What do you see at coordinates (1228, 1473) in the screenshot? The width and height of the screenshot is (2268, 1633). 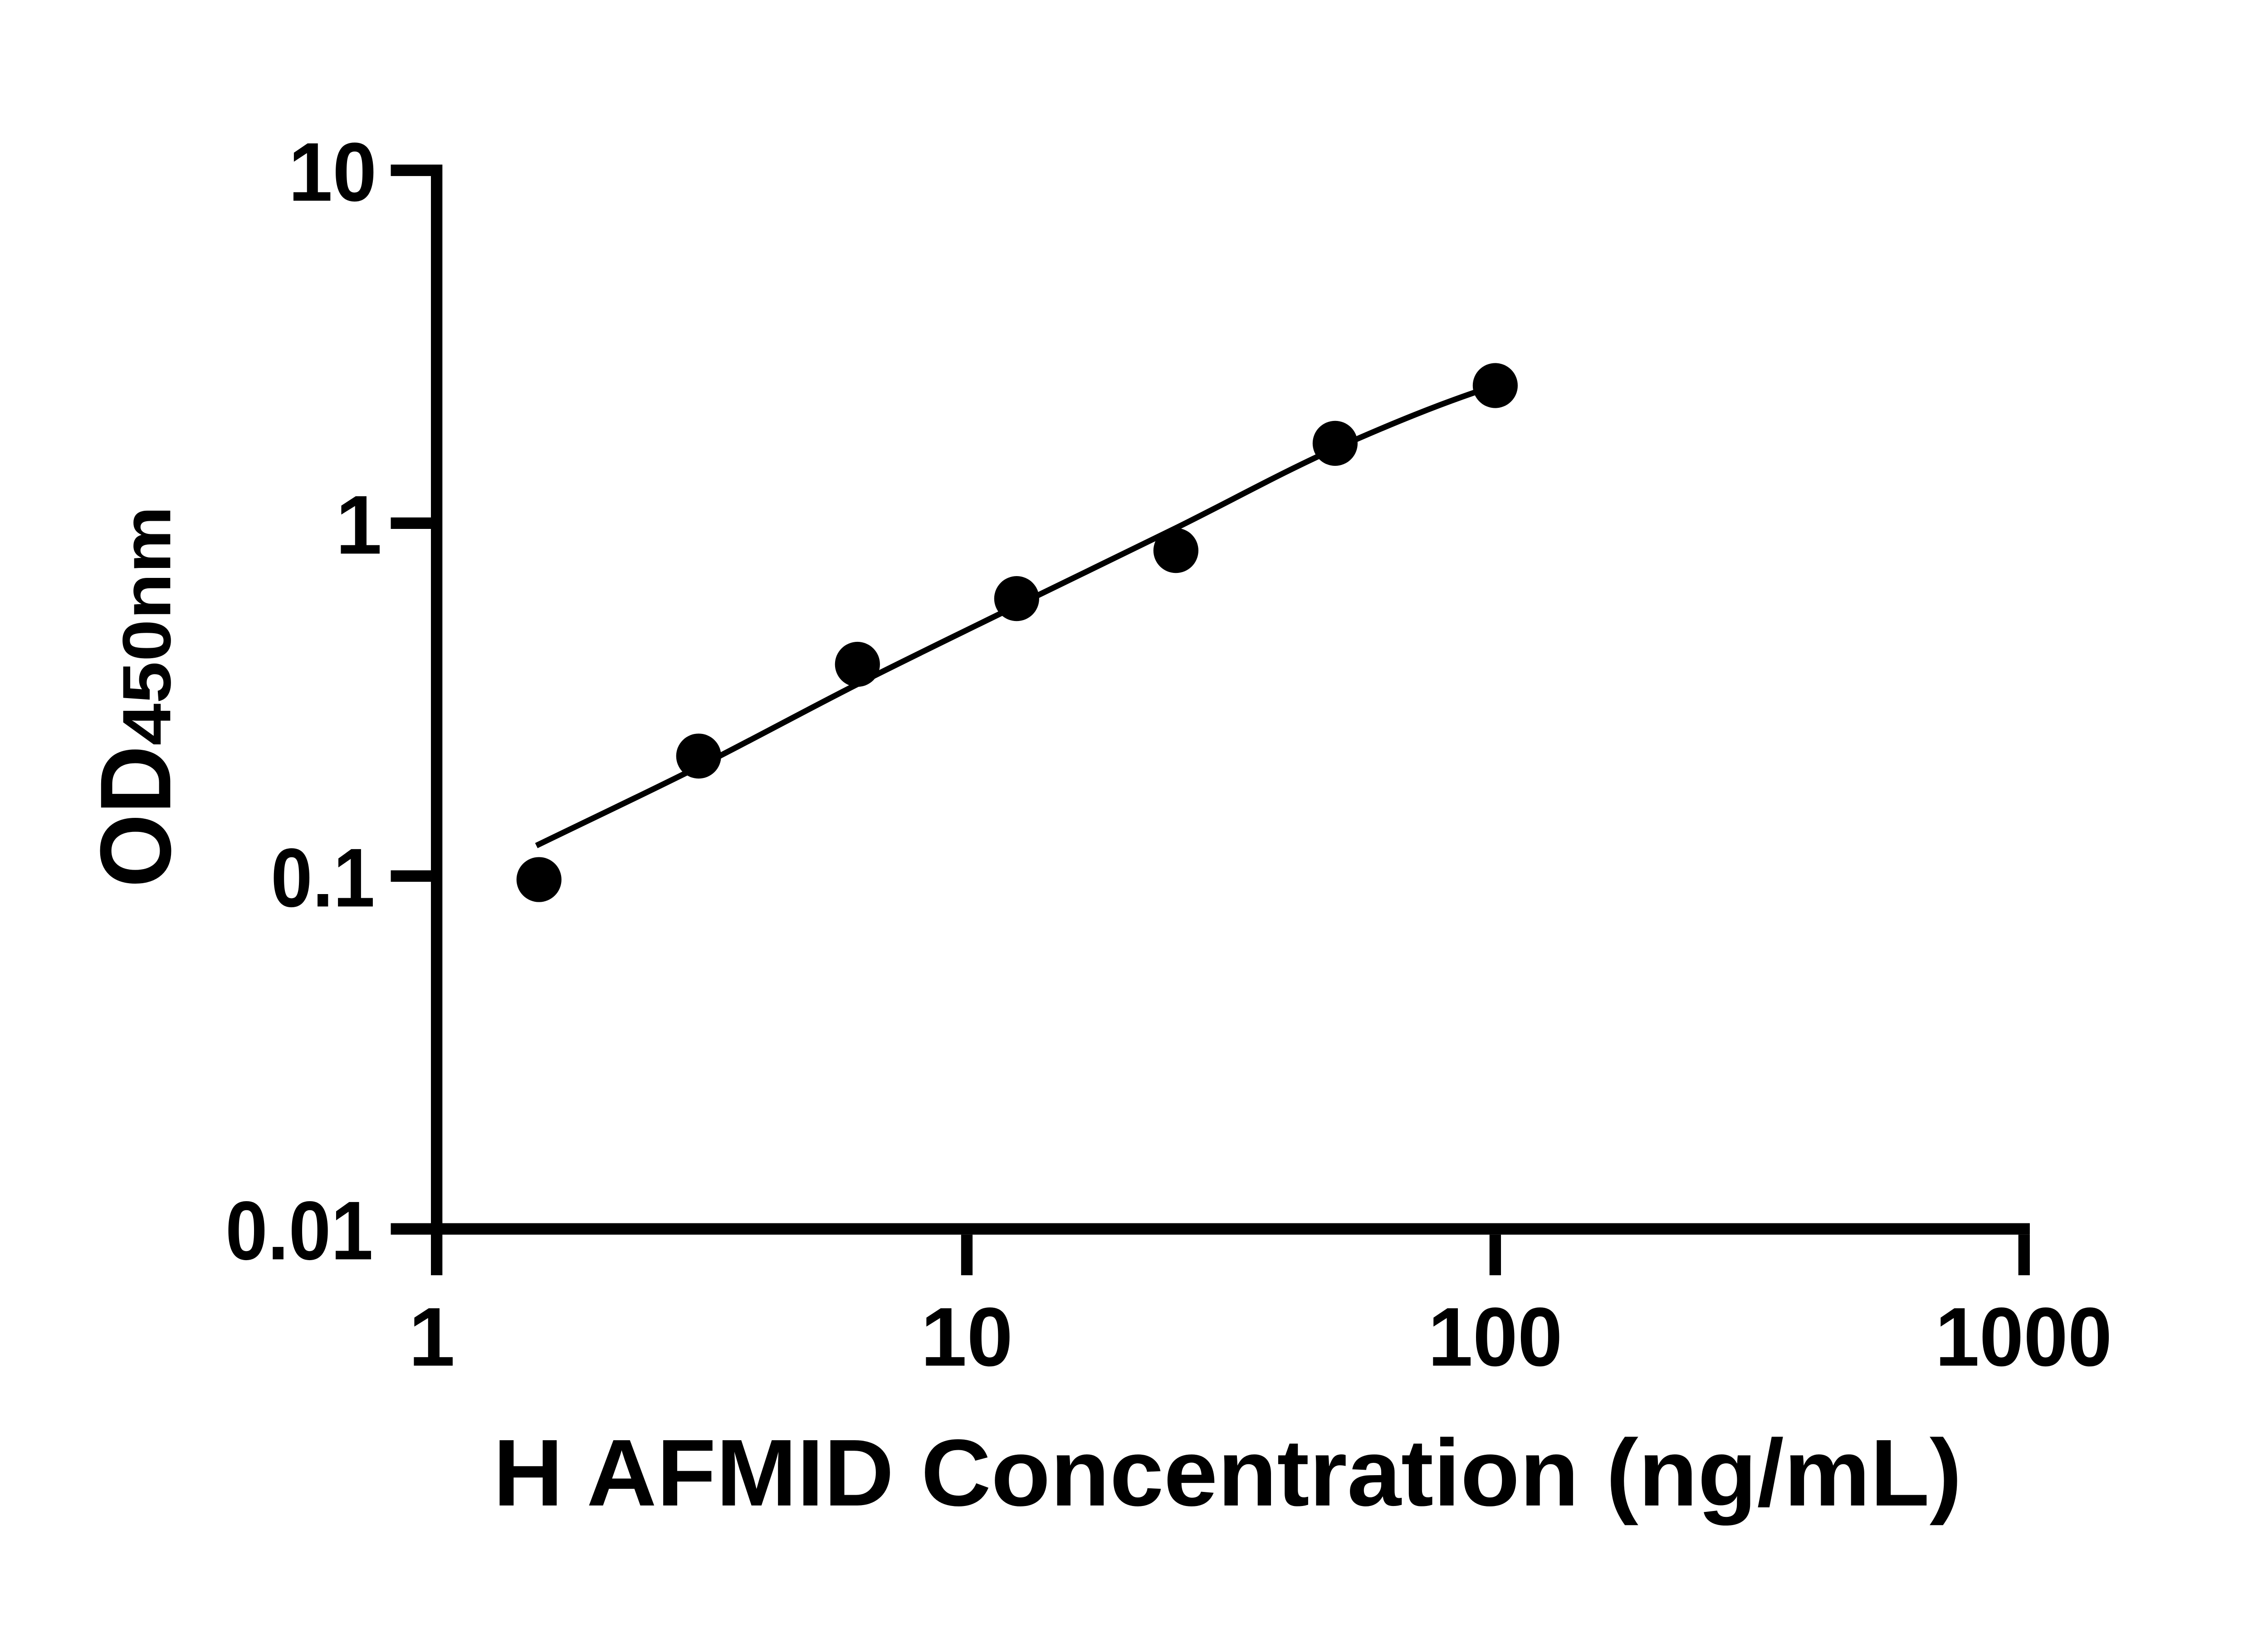 I see `svg-text: H AFMID Concentration (ng/mL)` at bounding box center [1228, 1473].